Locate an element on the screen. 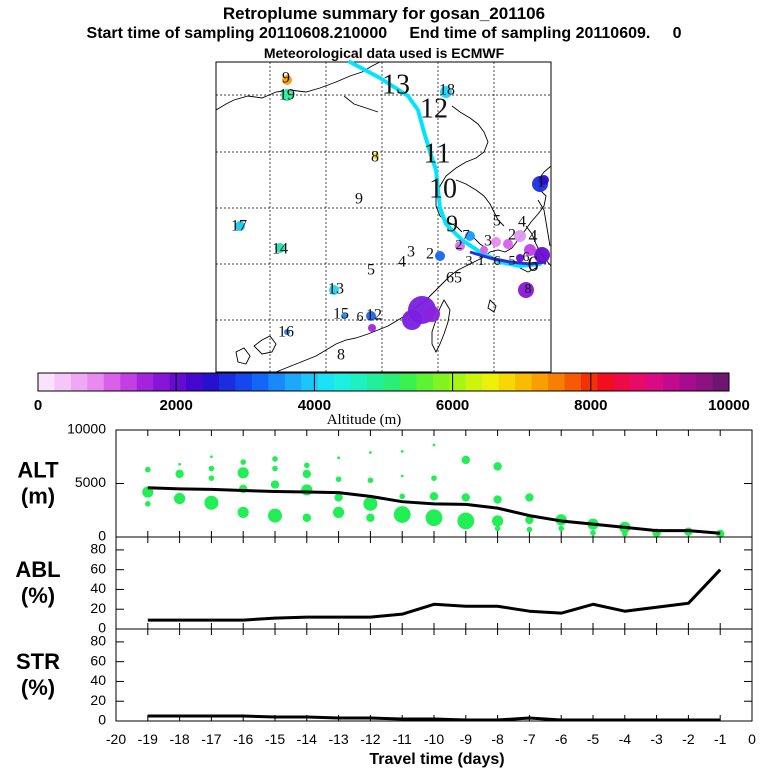 Image resolution: width=768 pixels, height=768 pixels. day-label: 11 is located at coordinates (437, 153).